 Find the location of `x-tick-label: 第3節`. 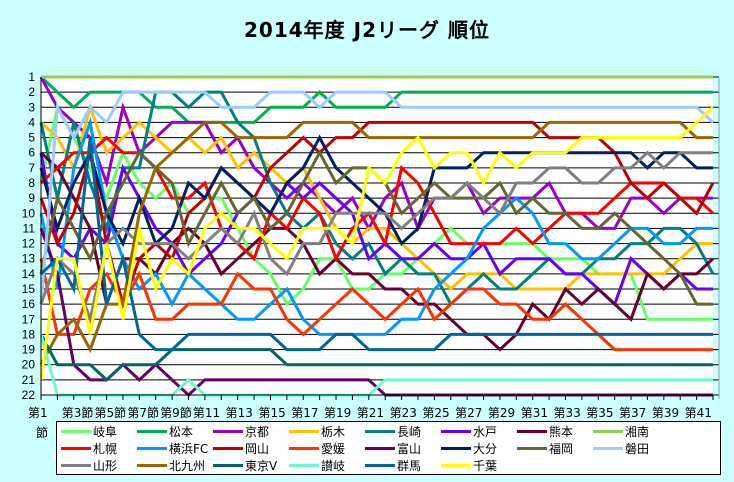

x-tick-label: 第3節 is located at coordinates (78, 412).